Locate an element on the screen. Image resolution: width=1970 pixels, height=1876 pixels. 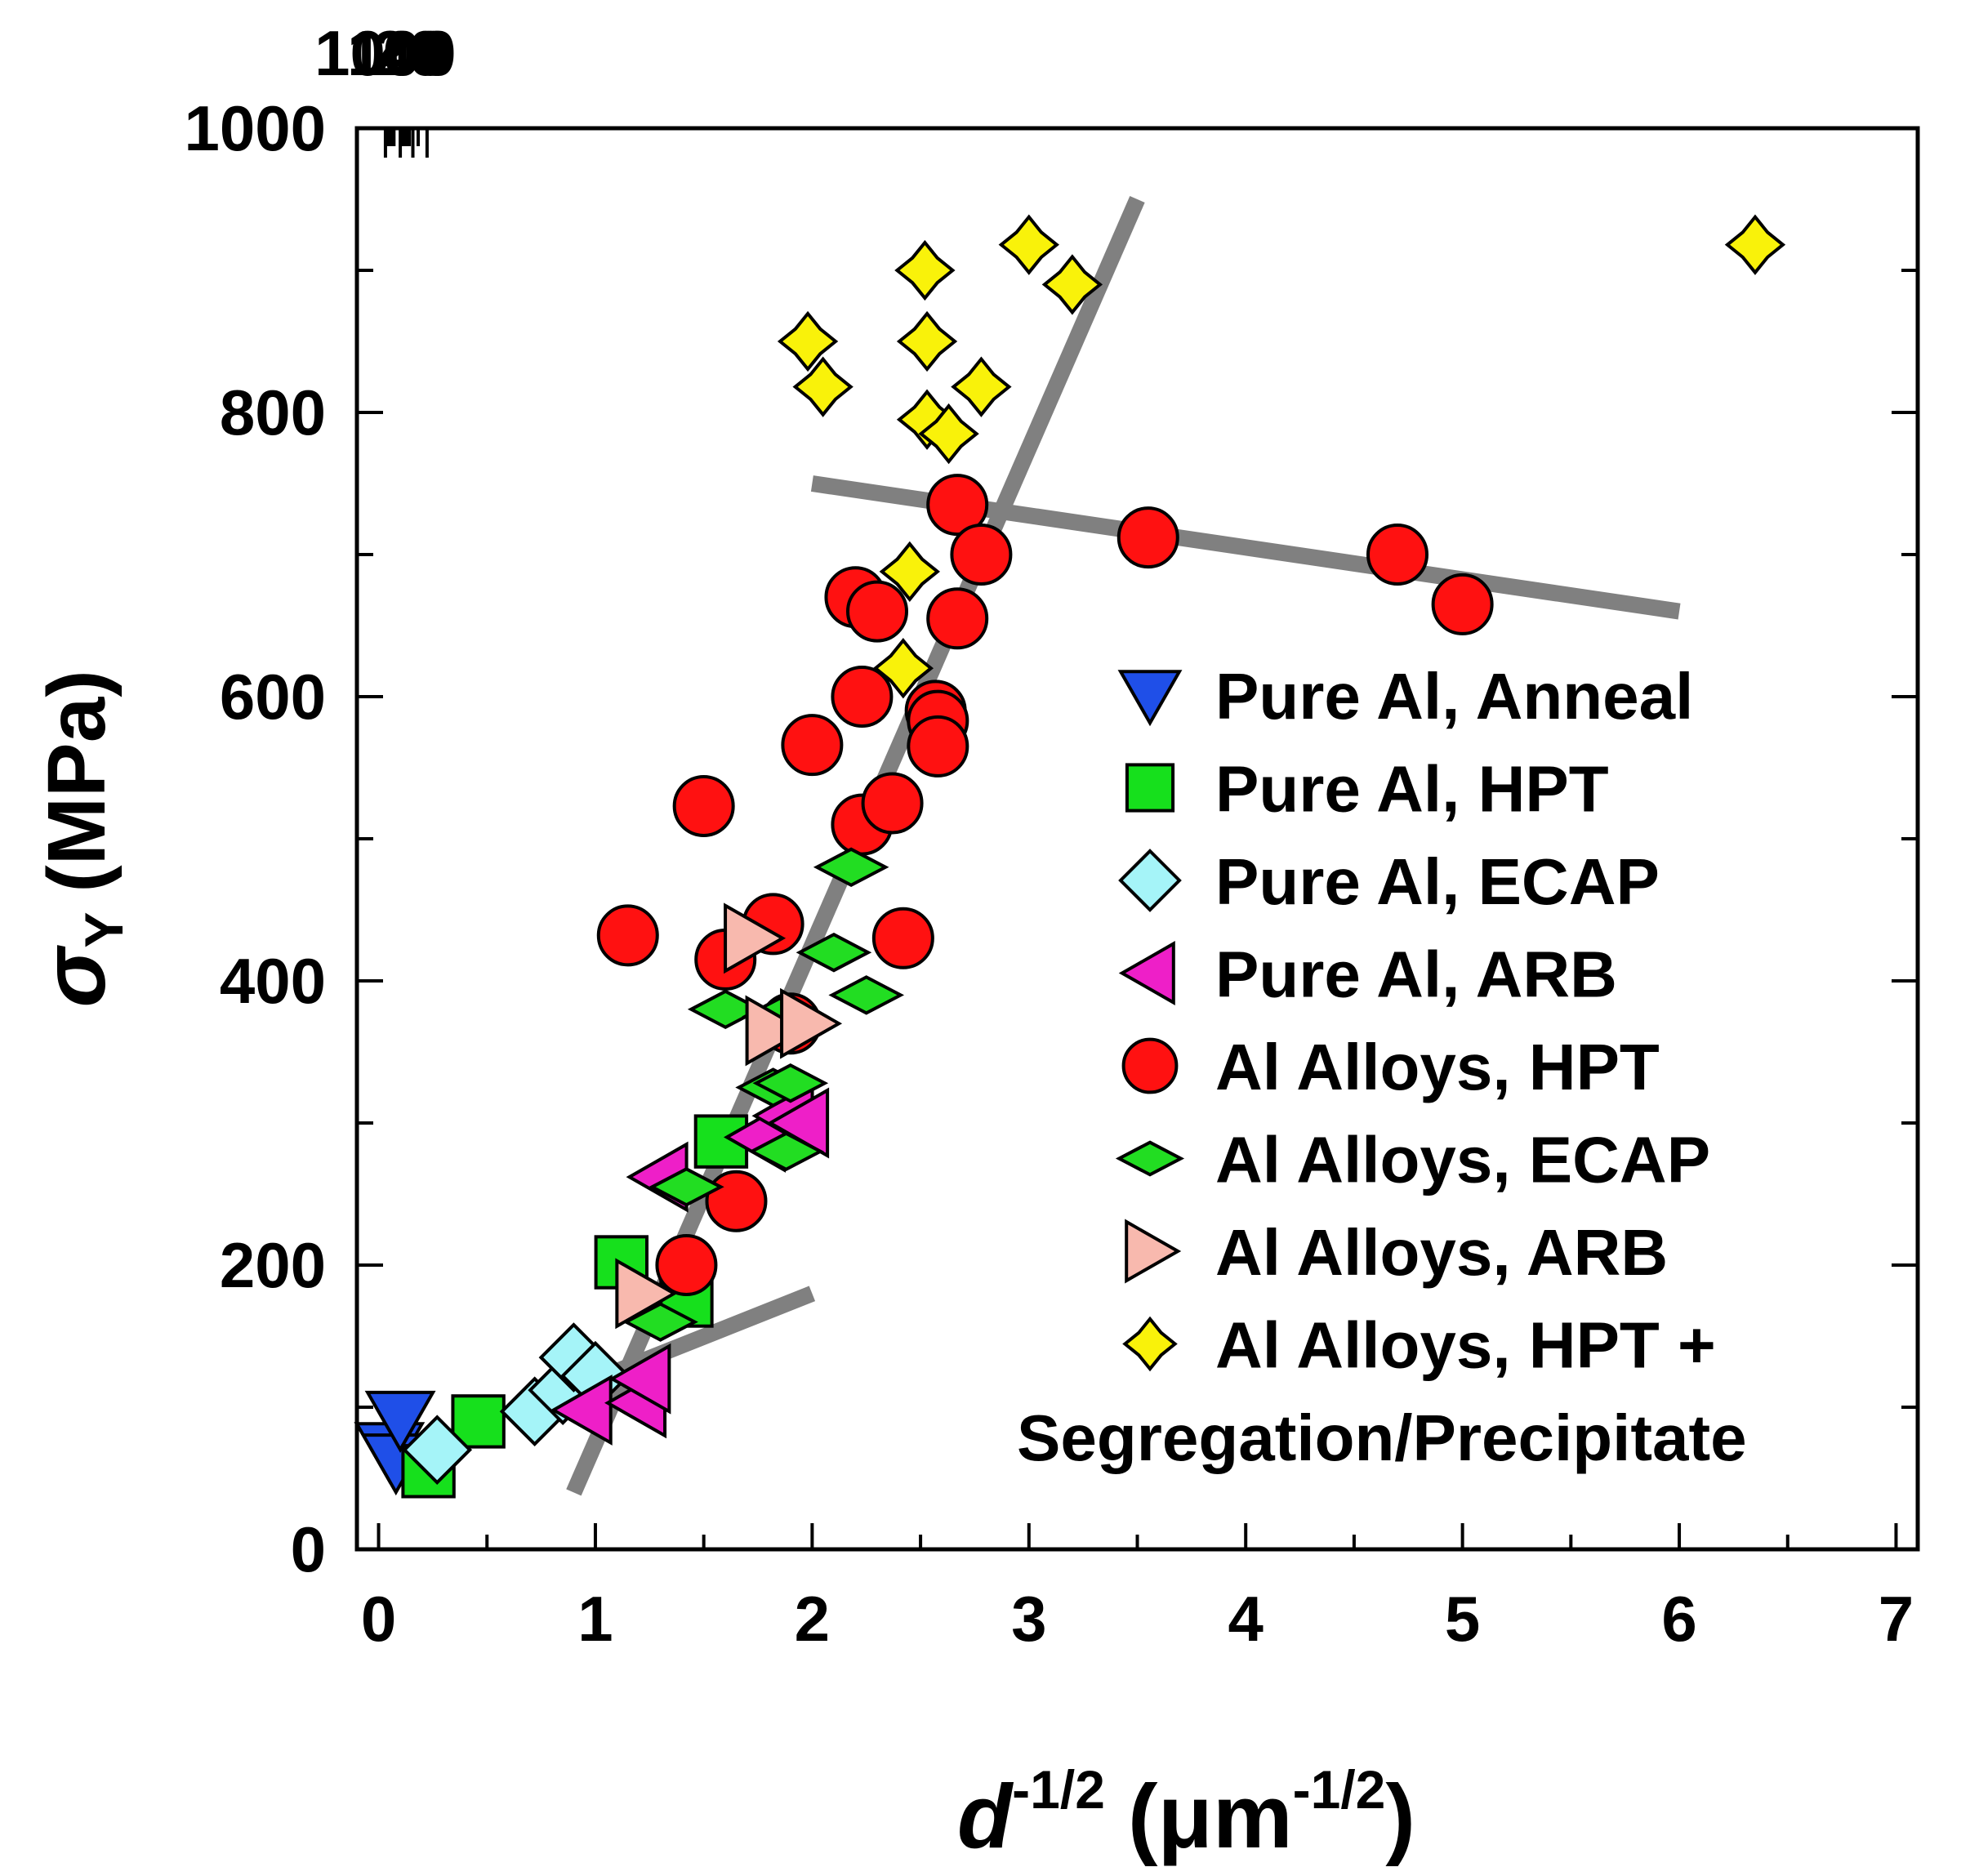
top-tick-label: 40 is located at coordinates (412, 53).